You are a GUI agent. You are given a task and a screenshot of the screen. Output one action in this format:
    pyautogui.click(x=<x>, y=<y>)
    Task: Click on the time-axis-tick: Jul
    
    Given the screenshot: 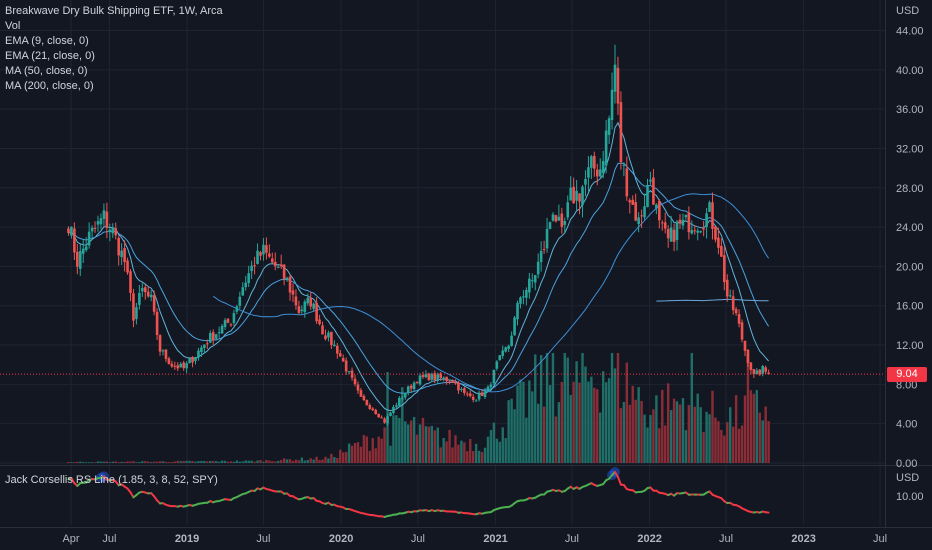 What is the action you would take?
    pyautogui.click(x=572, y=539)
    